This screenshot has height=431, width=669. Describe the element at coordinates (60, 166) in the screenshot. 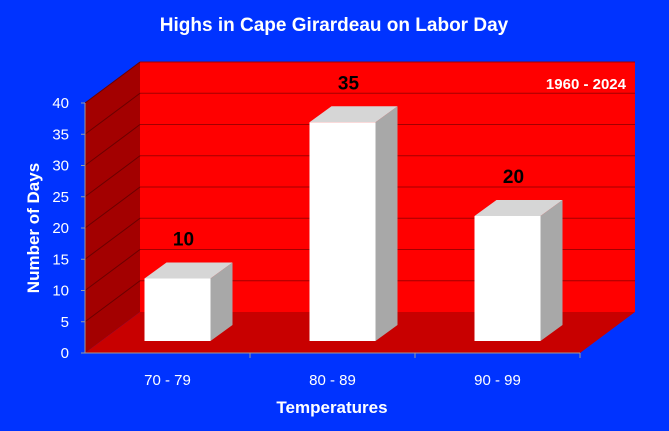

I see `y-tick-label: 30` at that location.